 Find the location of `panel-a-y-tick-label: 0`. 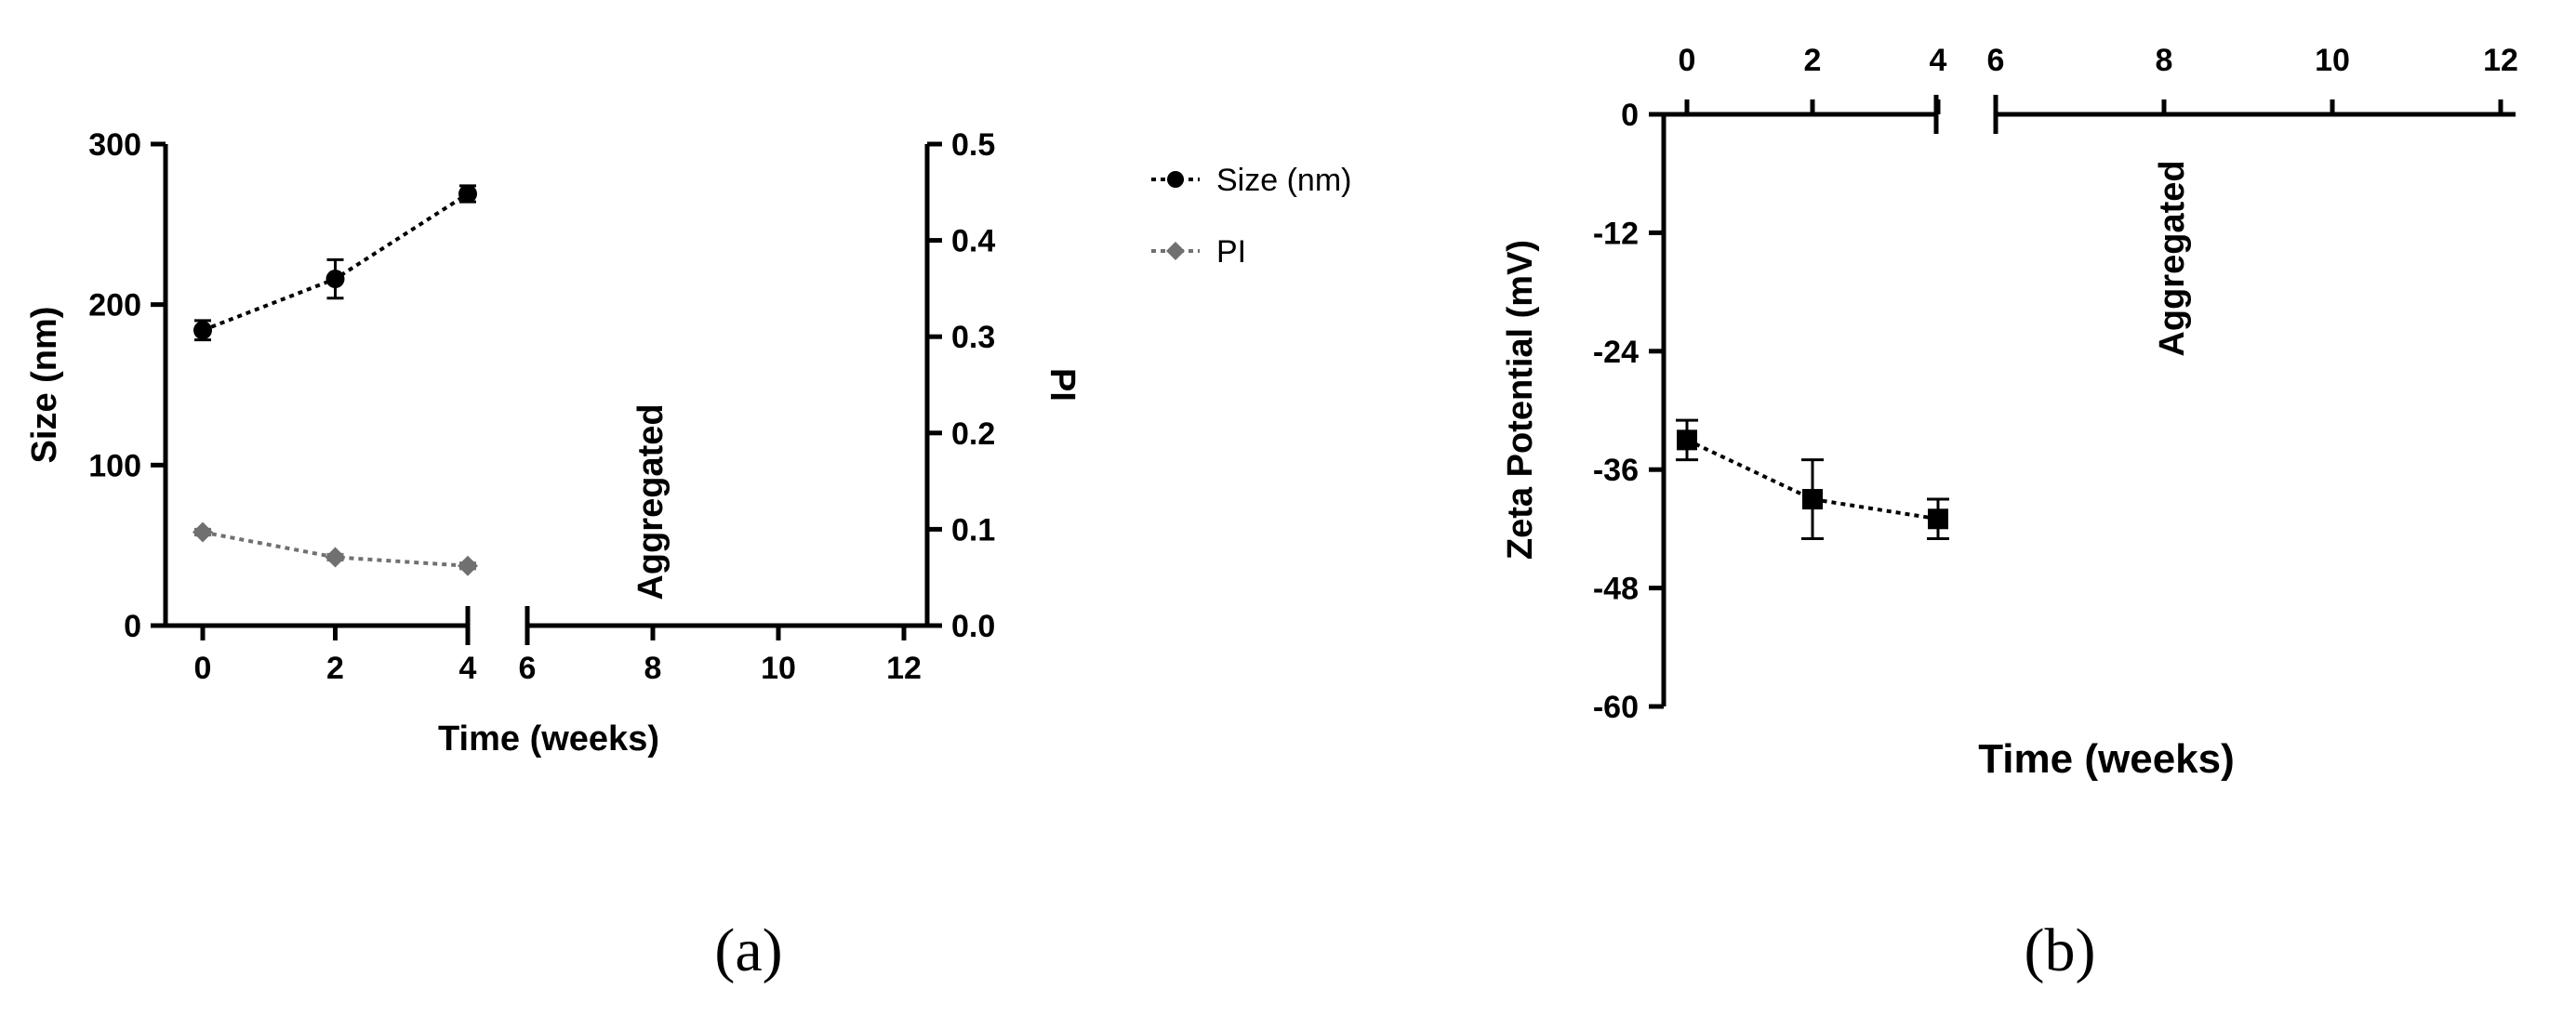

panel-a-y-tick-label: 0 is located at coordinates (132, 627).